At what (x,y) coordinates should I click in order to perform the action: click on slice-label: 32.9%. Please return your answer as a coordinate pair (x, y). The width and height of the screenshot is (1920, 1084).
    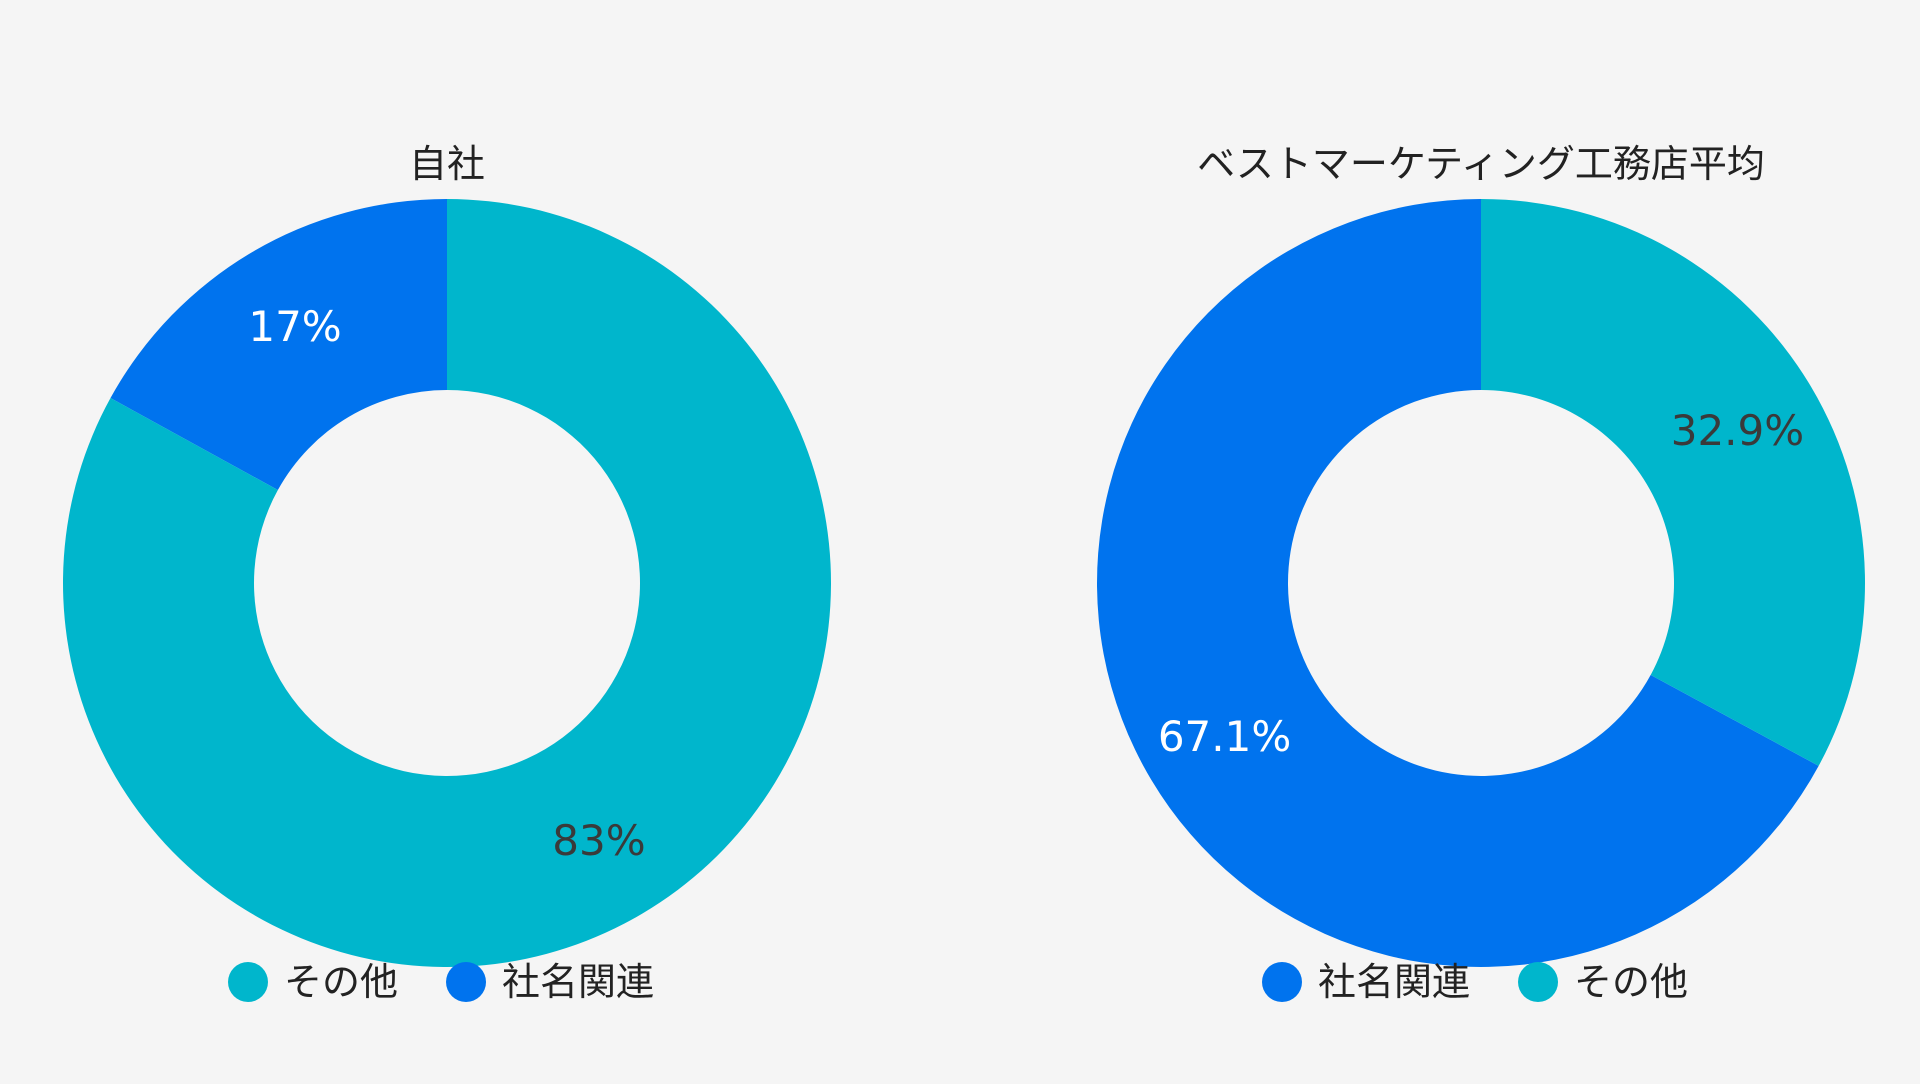
    Looking at the image, I should click on (1737, 430).